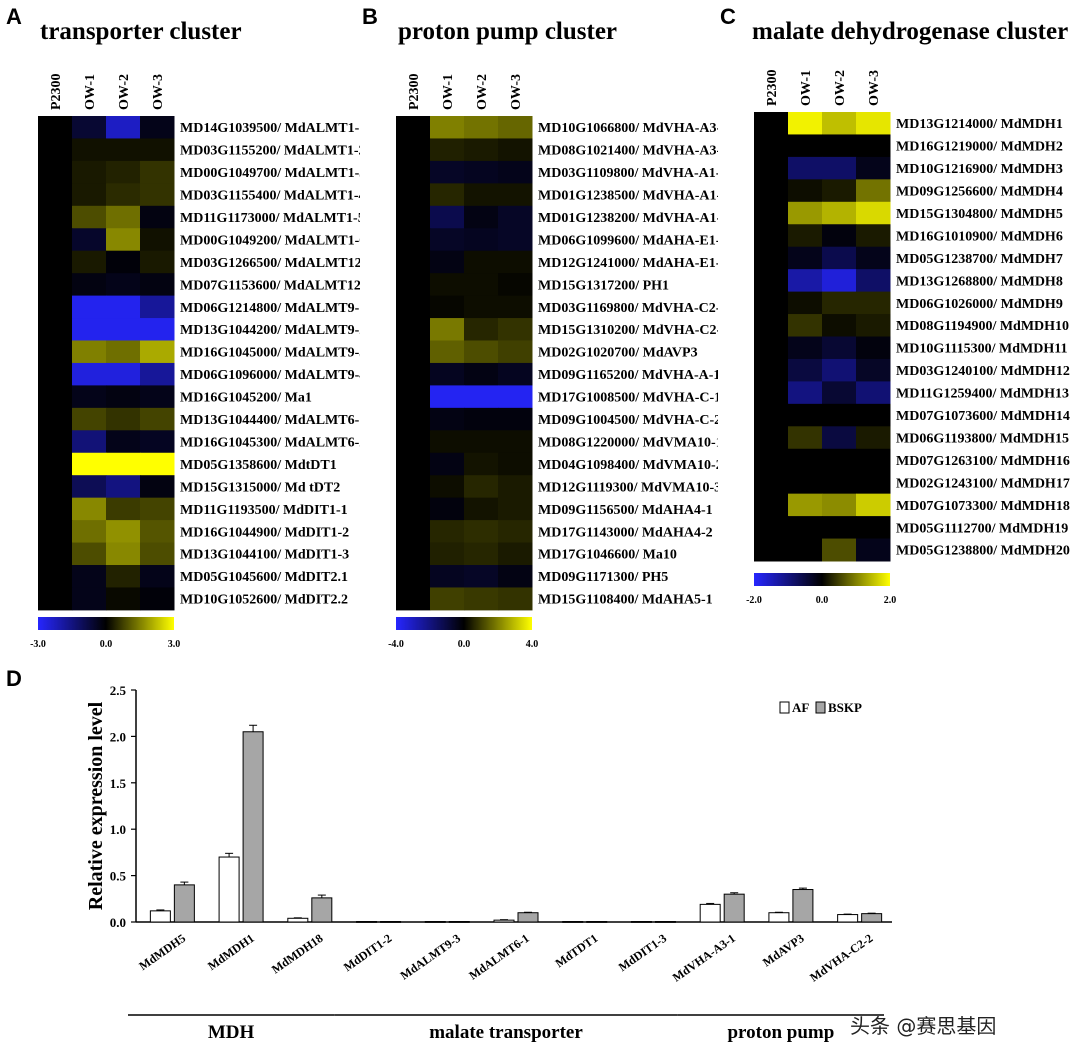 The width and height of the screenshot is (1078, 1044). Describe the element at coordinates (270, 240) in the screenshot. I see `heatmap-row-label: MD00G1049200/ MdALMT1-6` at that location.